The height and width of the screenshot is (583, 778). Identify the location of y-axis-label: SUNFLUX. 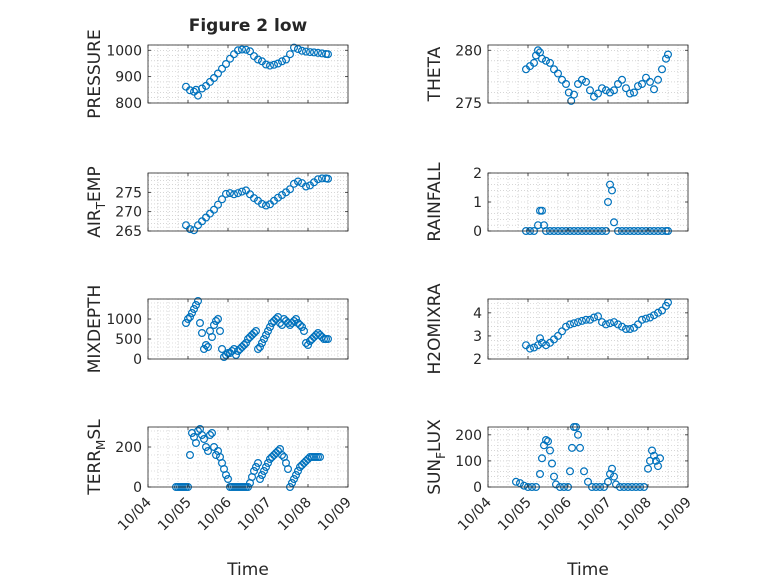
(436, 457).